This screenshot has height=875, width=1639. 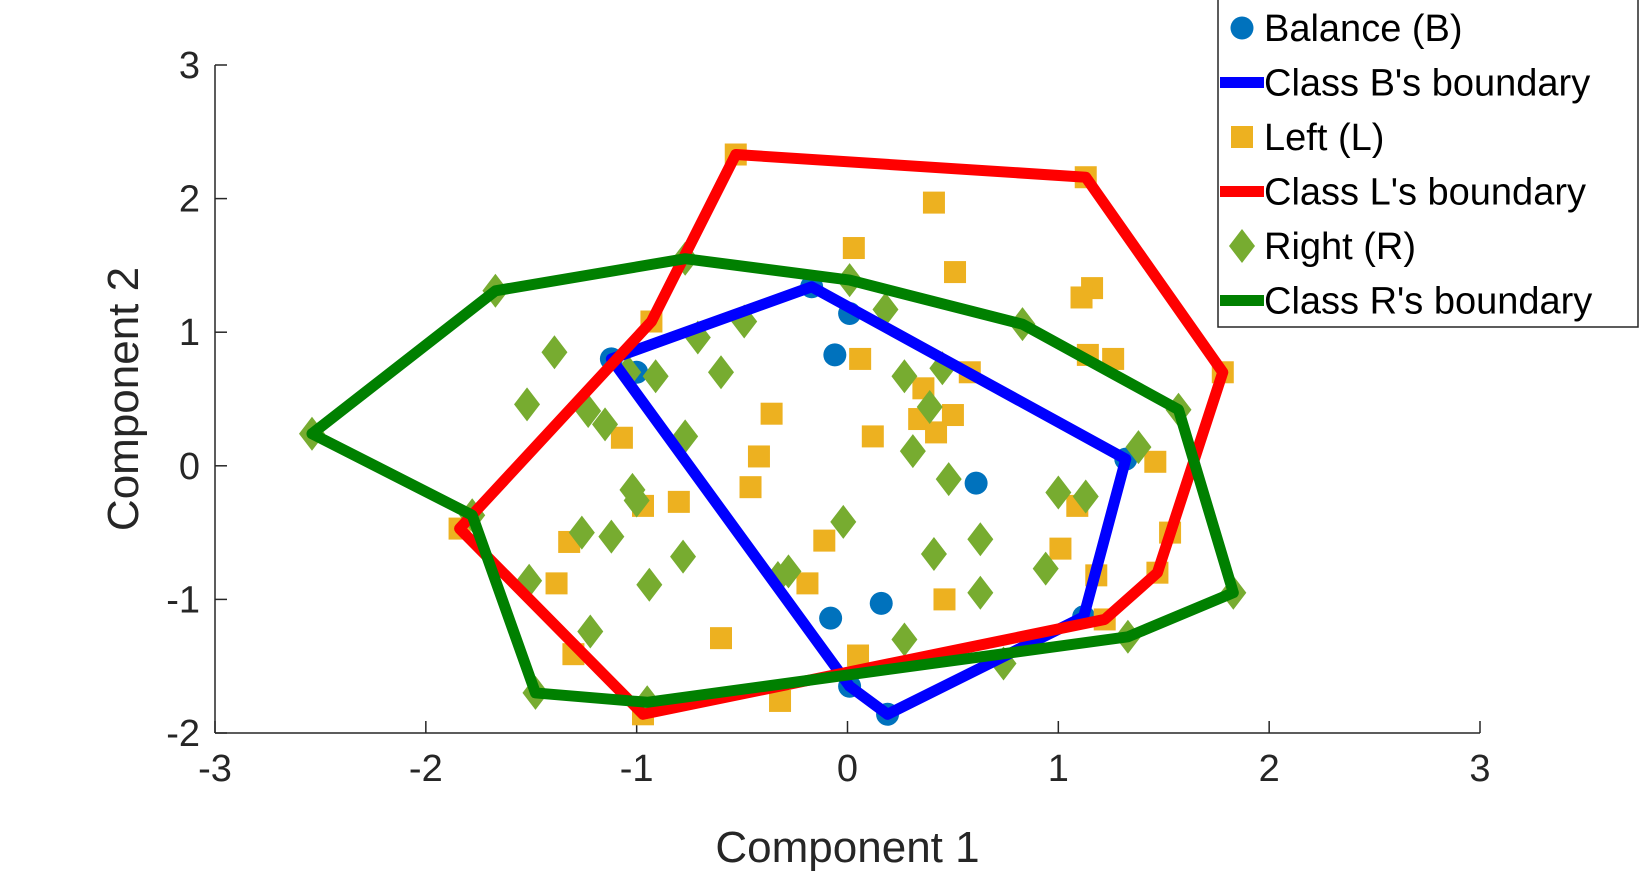 What do you see at coordinates (189, 66) in the screenshot?
I see `y-tick-label: 3` at bounding box center [189, 66].